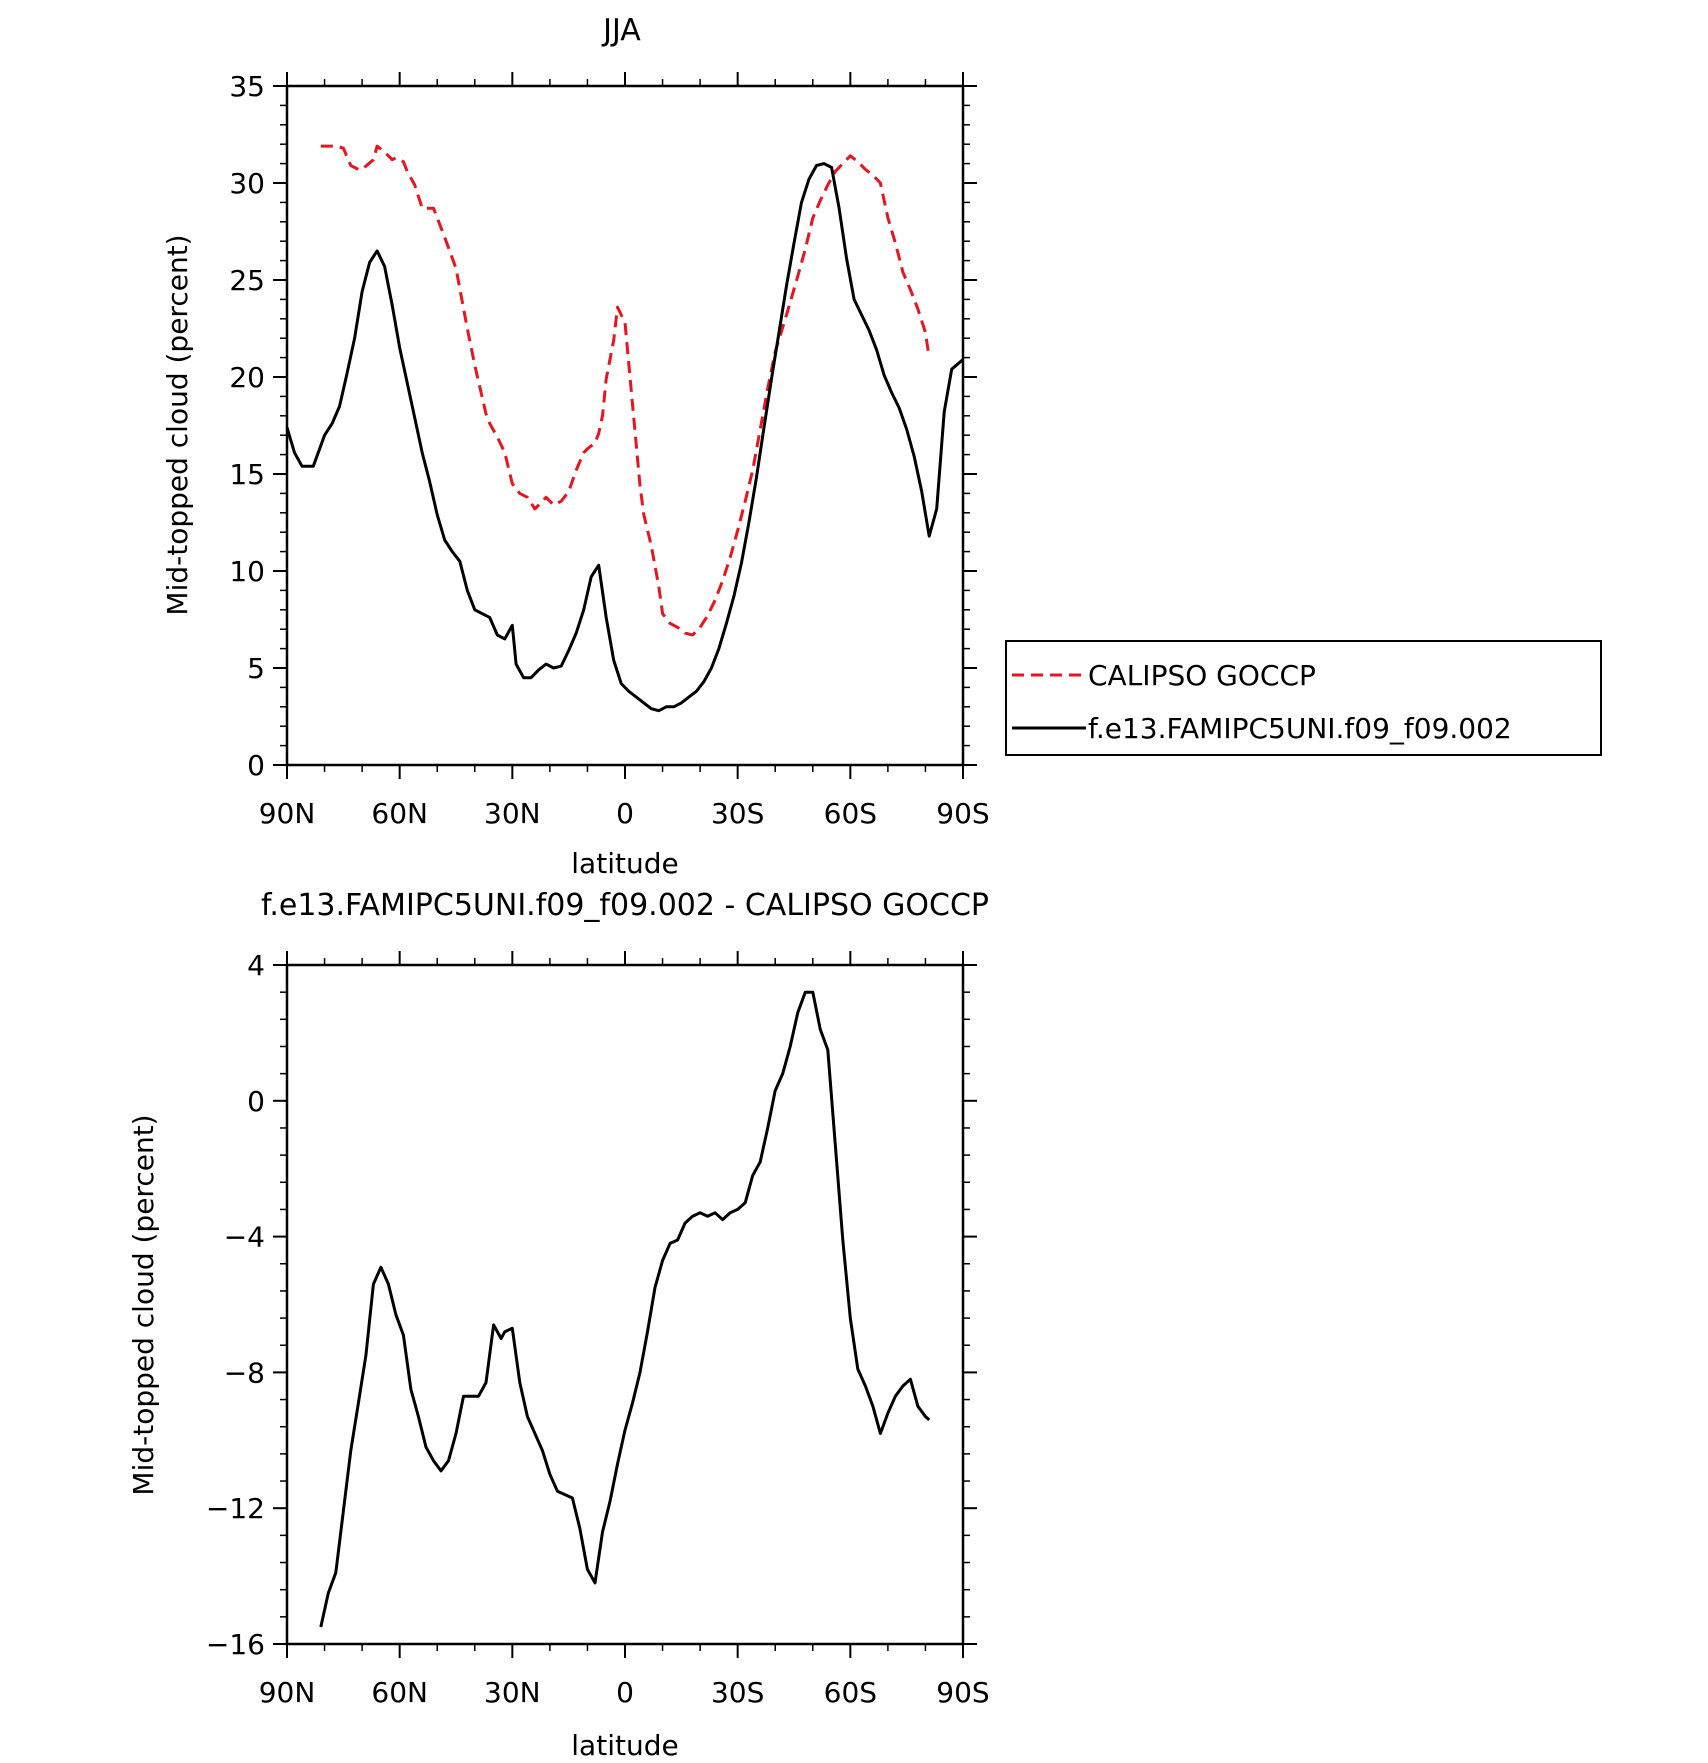 The height and width of the screenshot is (1763, 1708). What do you see at coordinates (247, 377) in the screenshot?
I see `y-tick-label: 20` at bounding box center [247, 377].